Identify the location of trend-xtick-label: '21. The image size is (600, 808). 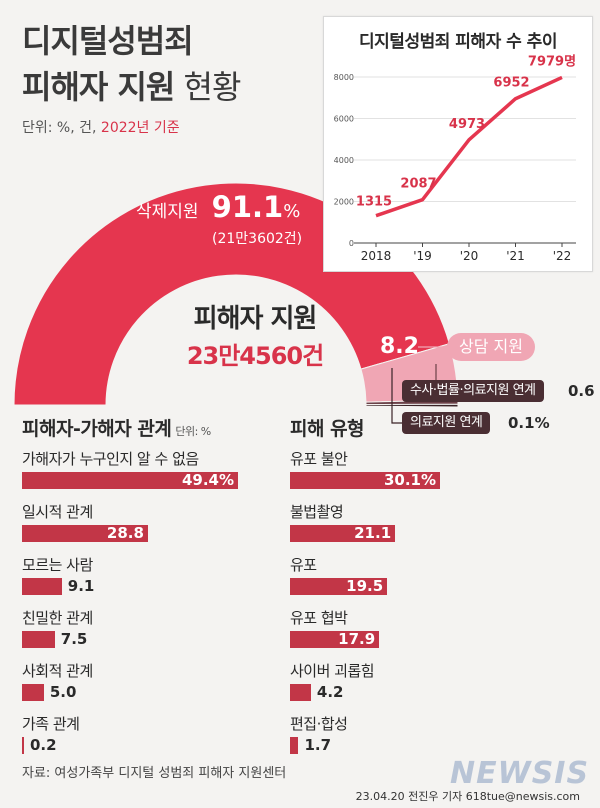
(515, 256).